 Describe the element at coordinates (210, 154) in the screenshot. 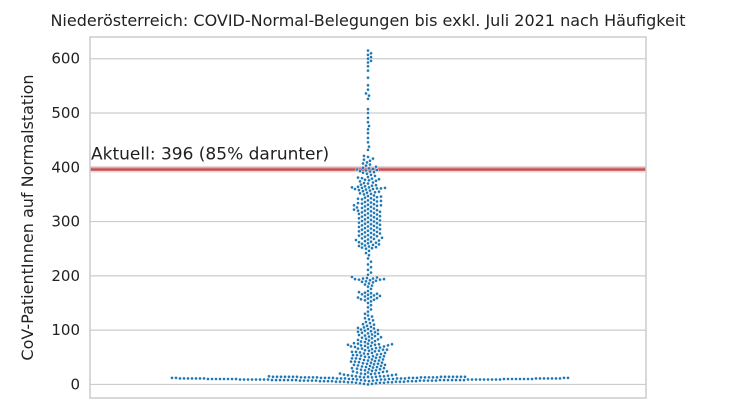

I see `current-value-annotation: Aktuell: 396 (85% darunter)` at that location.